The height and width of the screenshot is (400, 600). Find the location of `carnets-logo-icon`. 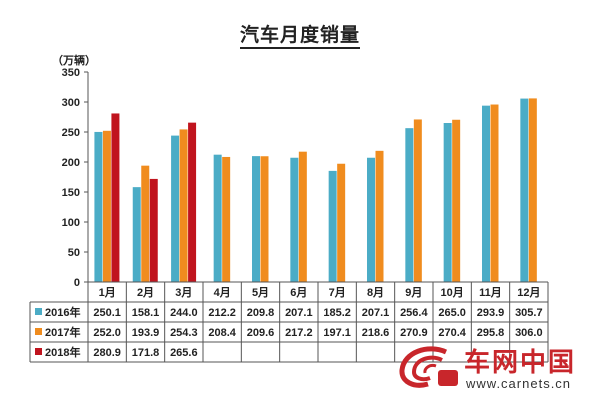

carnets-logo-icon is located at coordinates (428, 367).